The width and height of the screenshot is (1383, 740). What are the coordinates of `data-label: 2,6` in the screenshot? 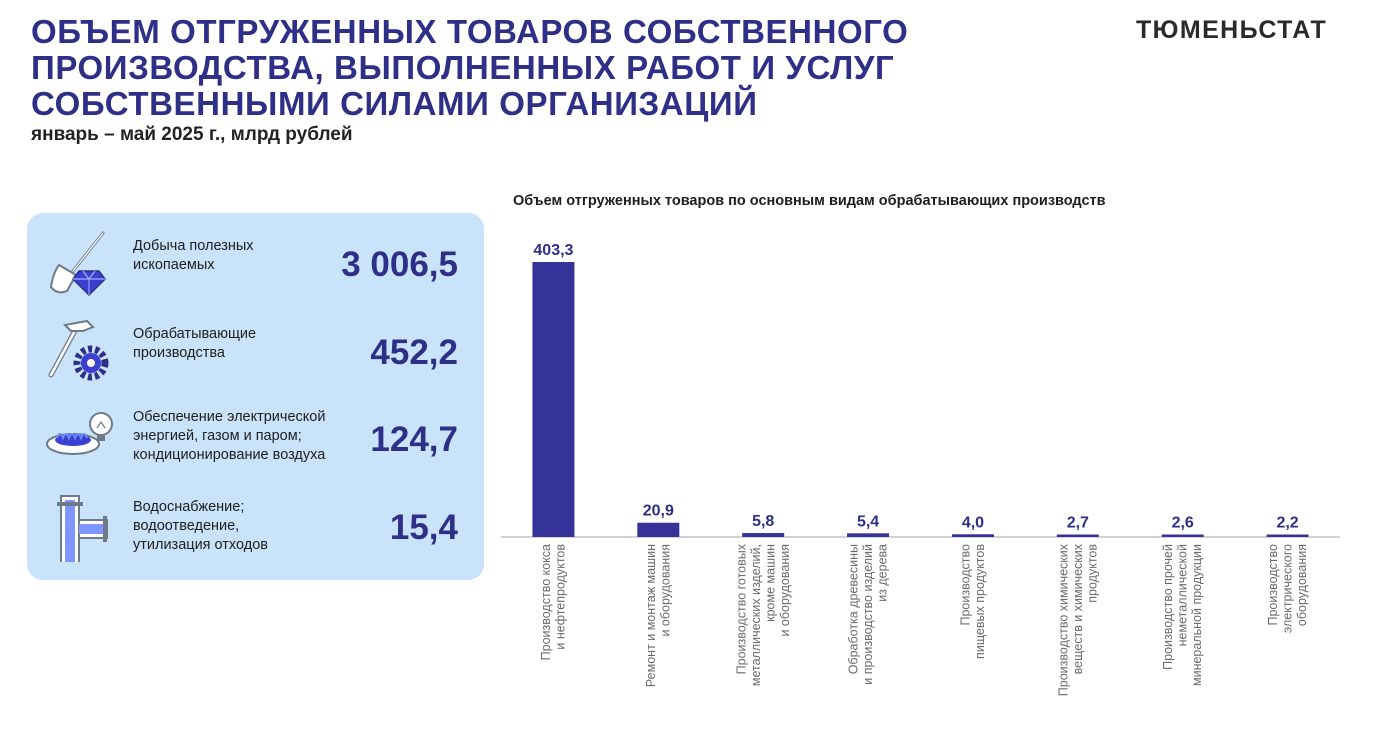 It's located at (1183, 523).